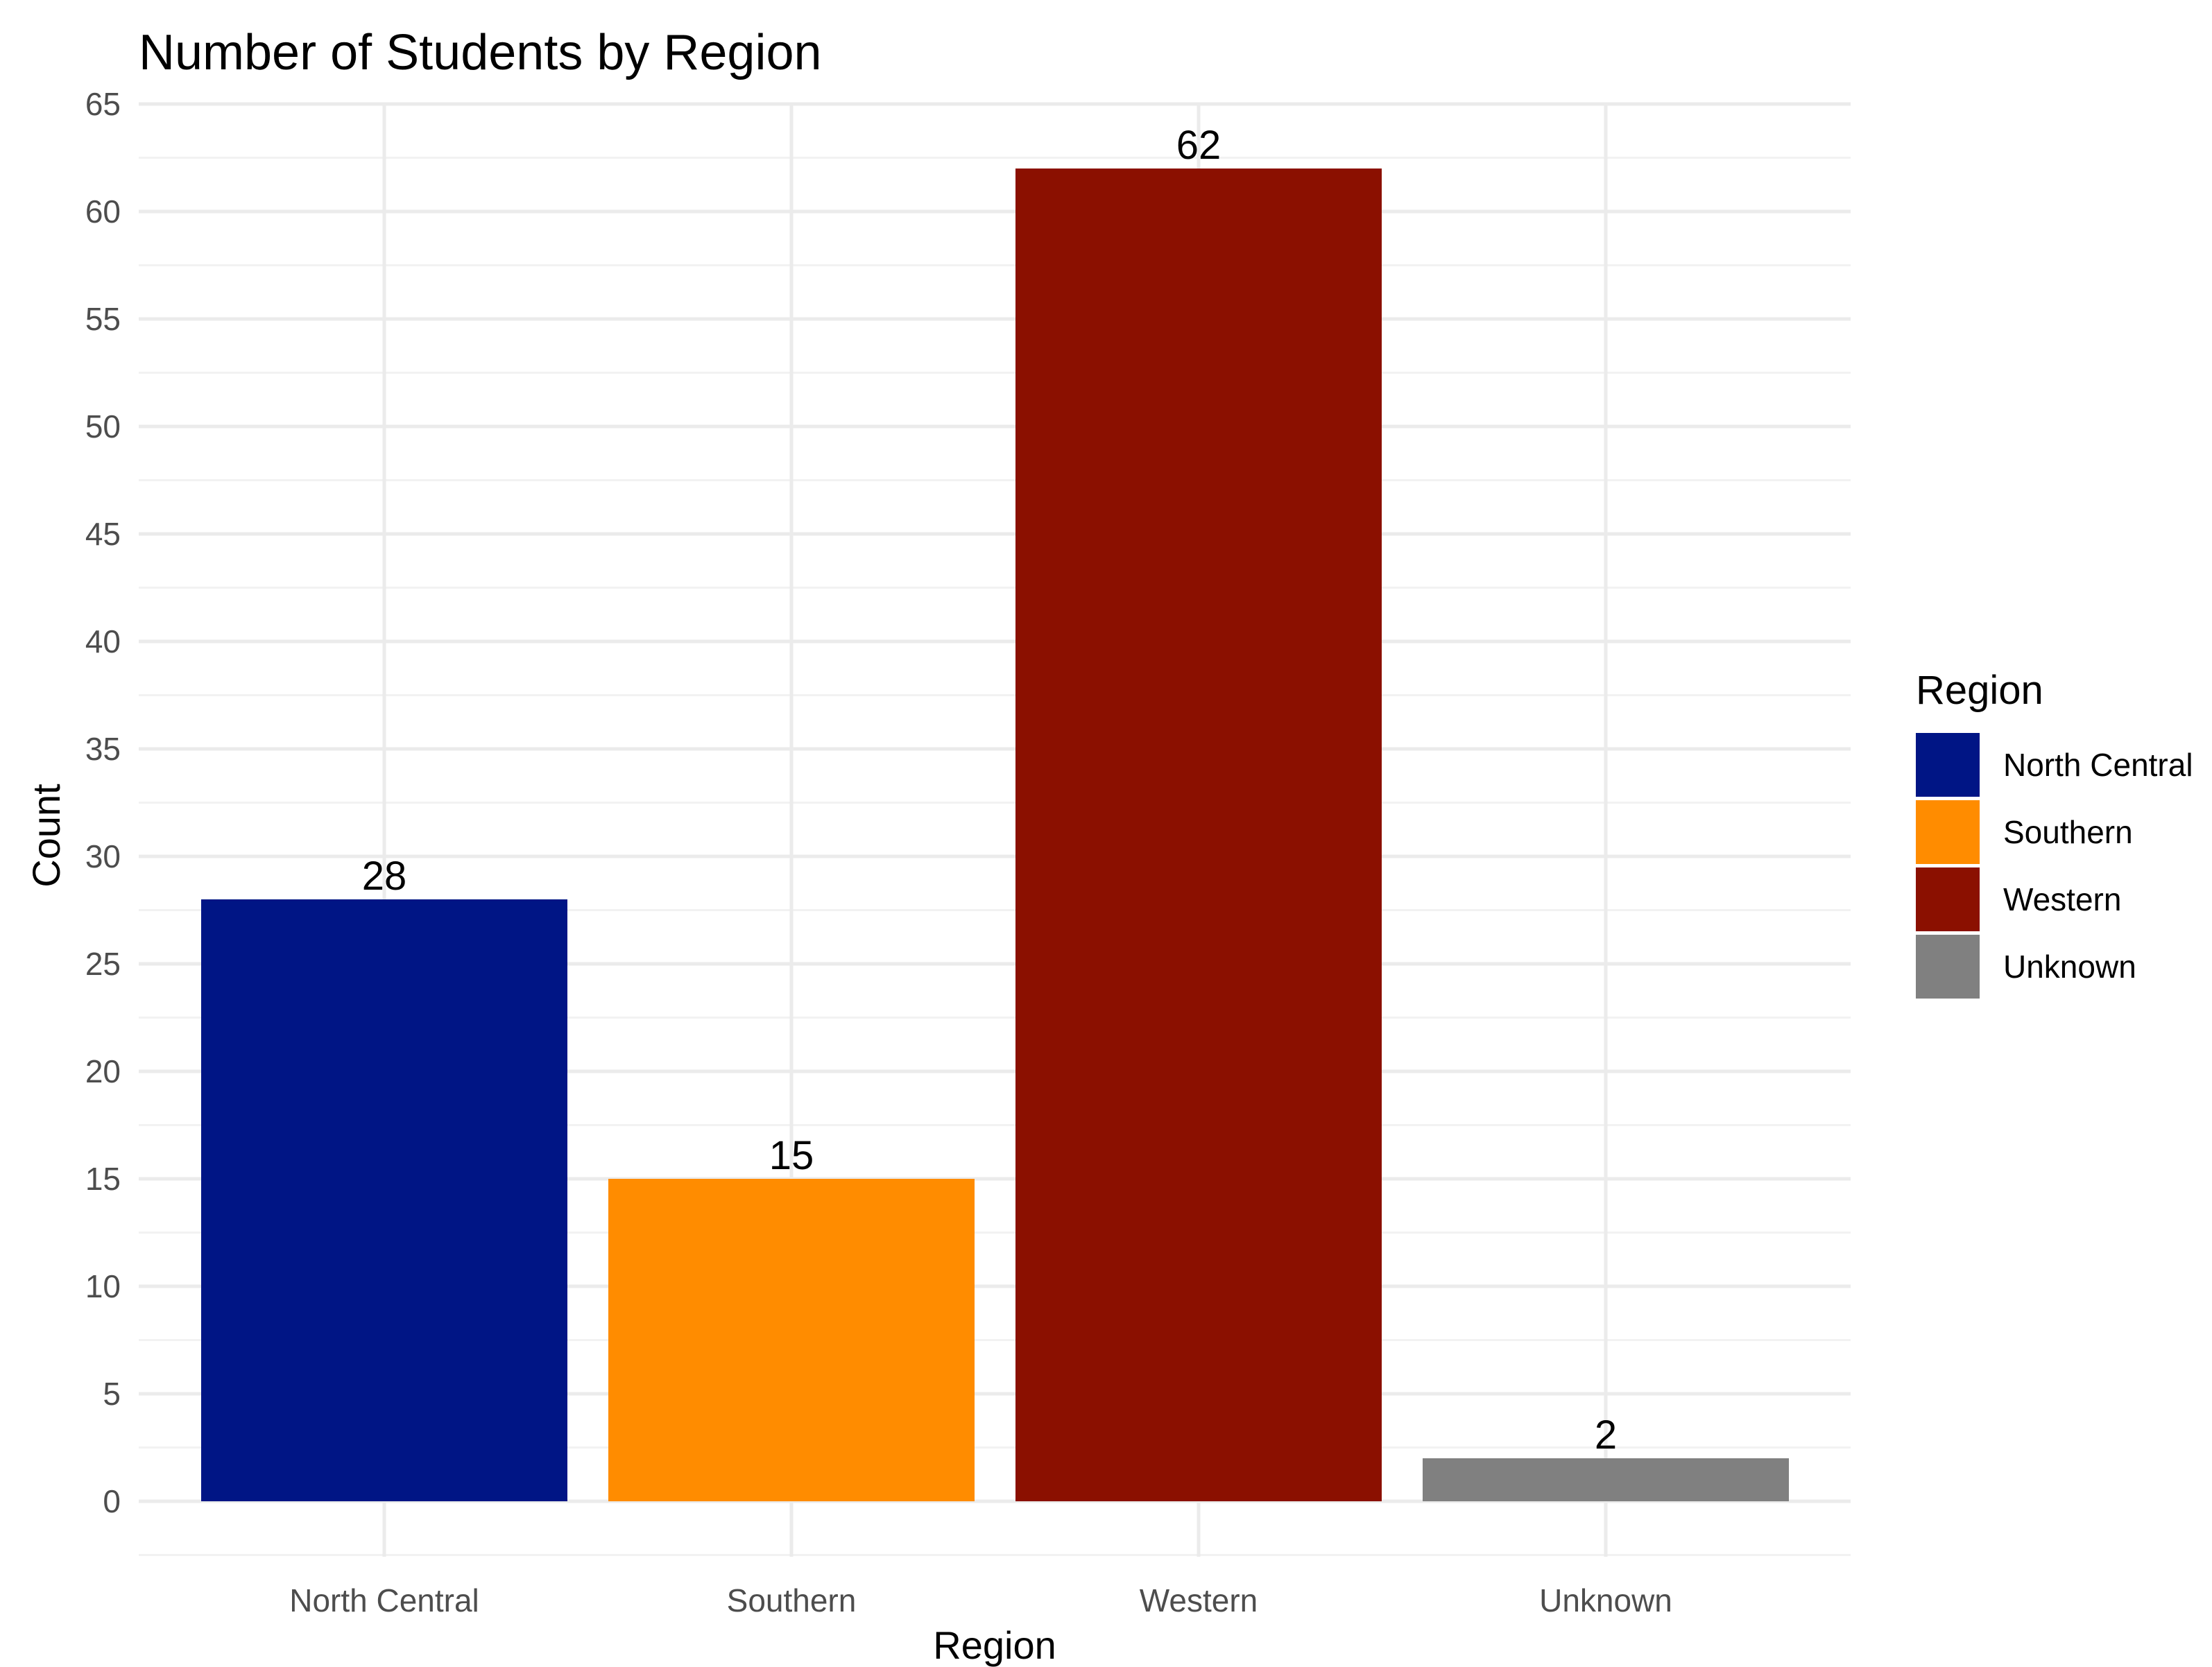  What do you see at coordinates (2062, 899) in the screenshot?
I see `legend-label: Western` at bounding box center [2062, 899].